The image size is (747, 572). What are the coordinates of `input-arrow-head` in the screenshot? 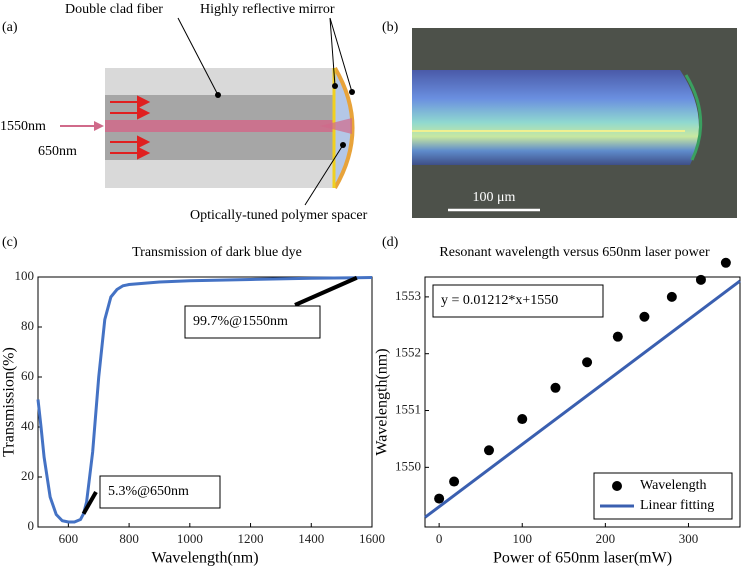 It's located at (99, 126).